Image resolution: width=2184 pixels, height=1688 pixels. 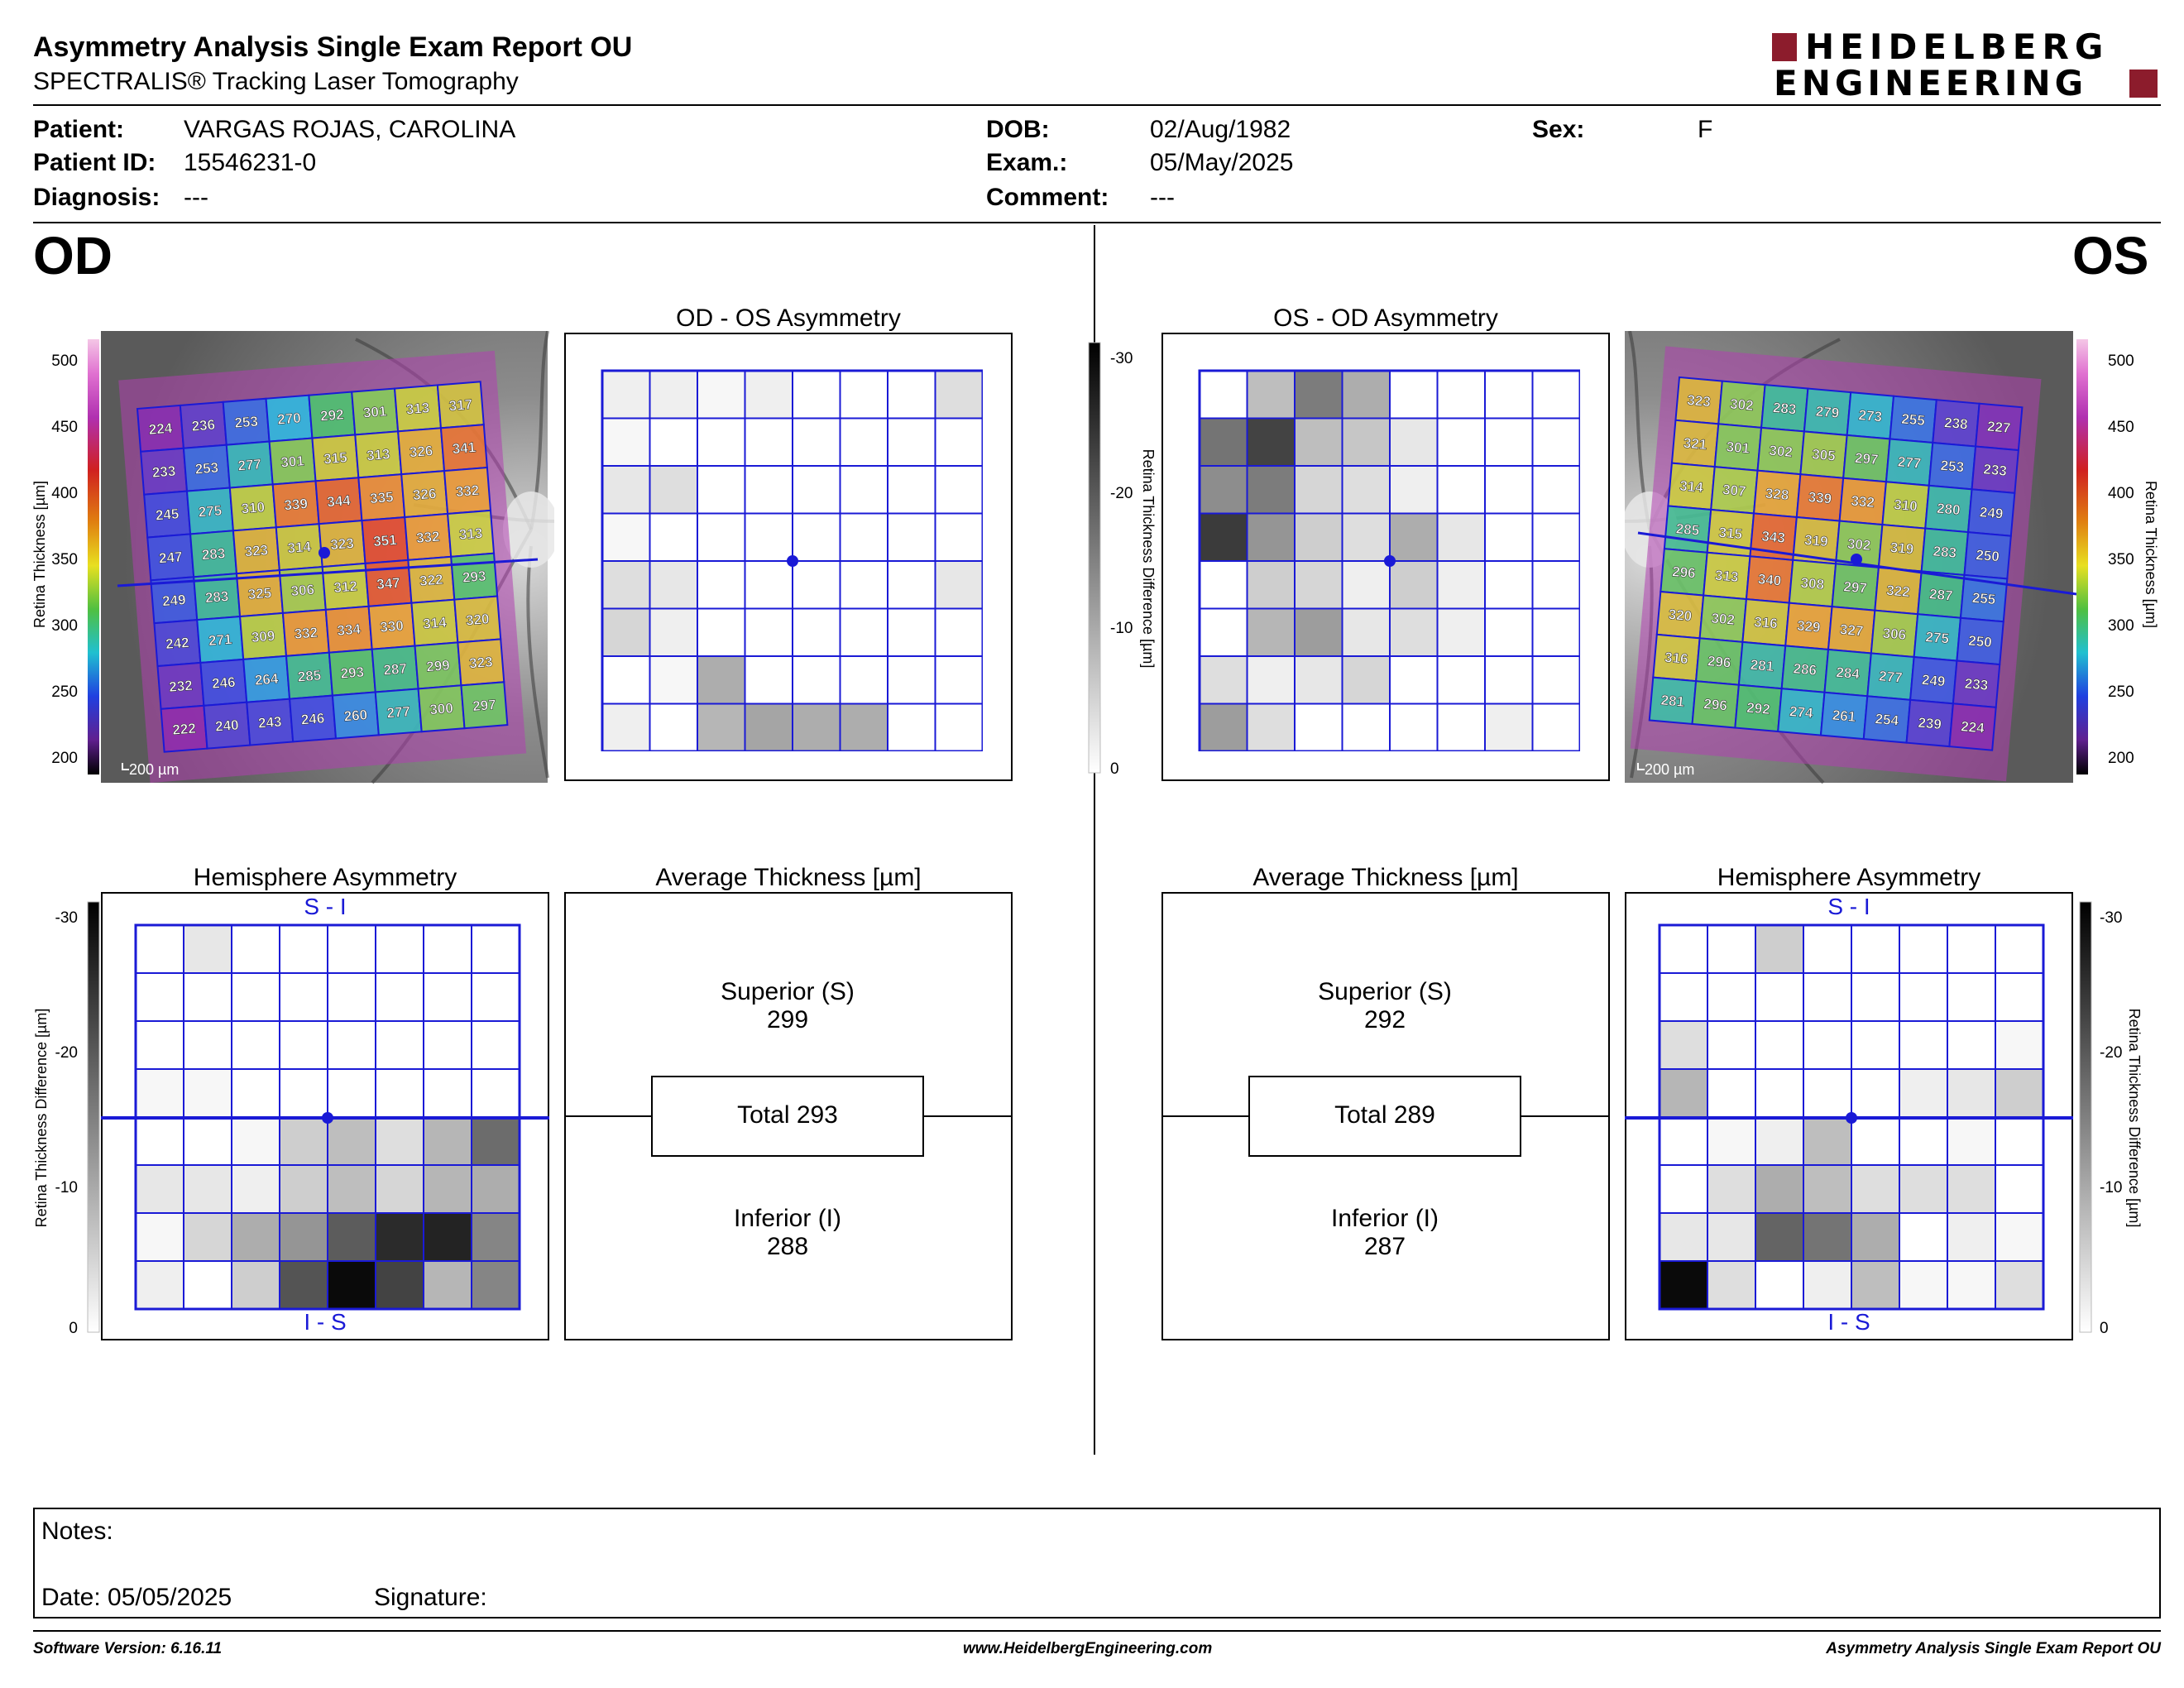 What do you see at coordinates (1758, 708) in the screenshot?
I see `os-thickness-value: 292` at bounding box center [1758, 708].